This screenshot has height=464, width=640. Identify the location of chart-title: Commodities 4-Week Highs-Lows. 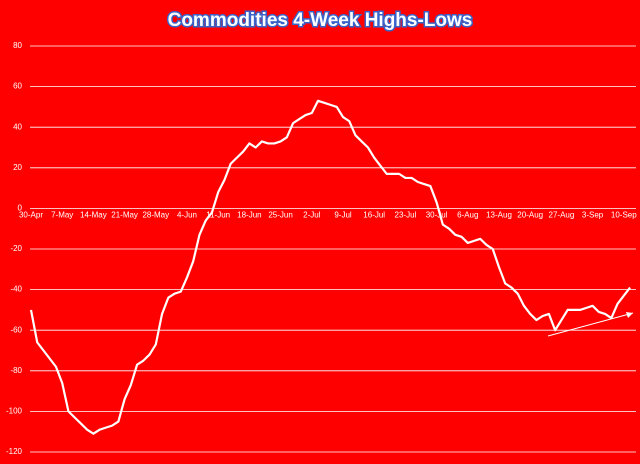
(320, 20).